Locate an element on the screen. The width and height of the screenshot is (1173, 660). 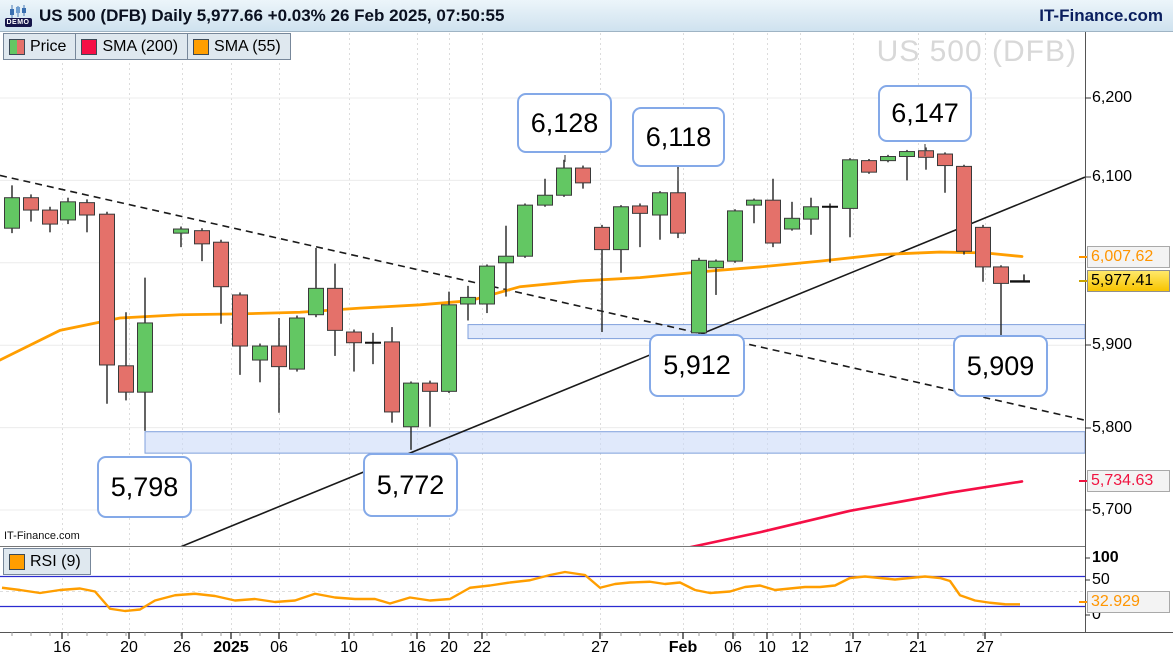
x-axis-label: 17 is located at coordinates (853, 647).